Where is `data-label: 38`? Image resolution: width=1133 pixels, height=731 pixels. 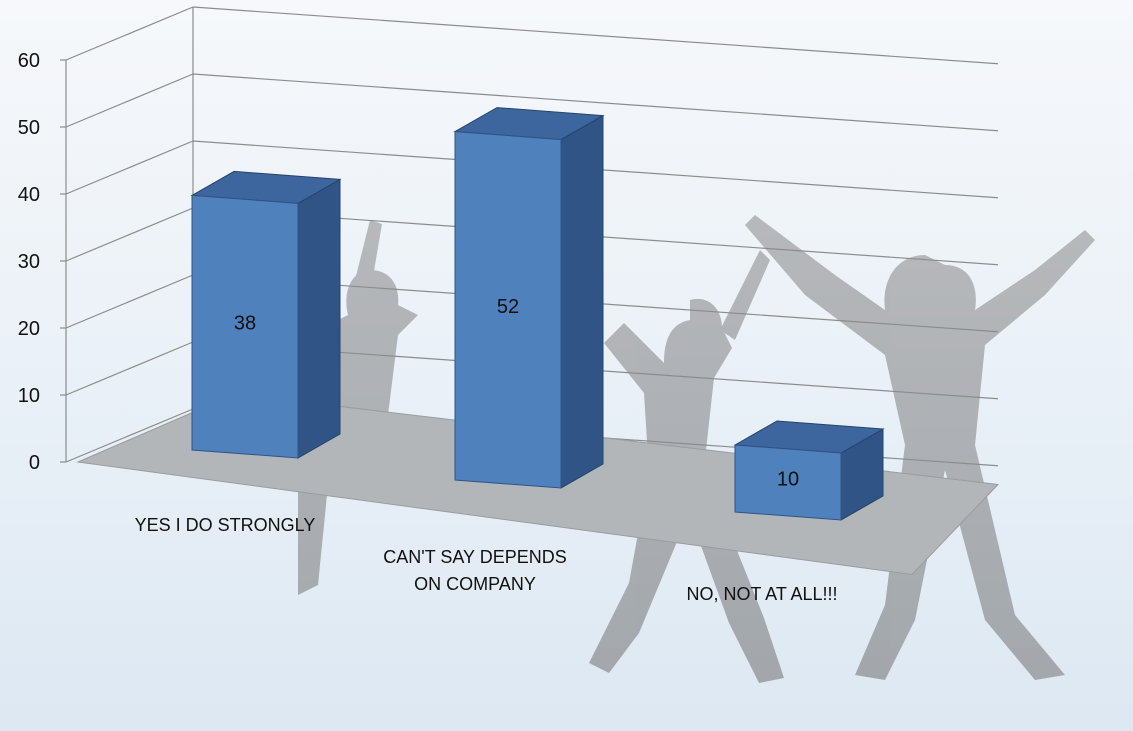 data-label: 38 is located at coordinates (245, 324).